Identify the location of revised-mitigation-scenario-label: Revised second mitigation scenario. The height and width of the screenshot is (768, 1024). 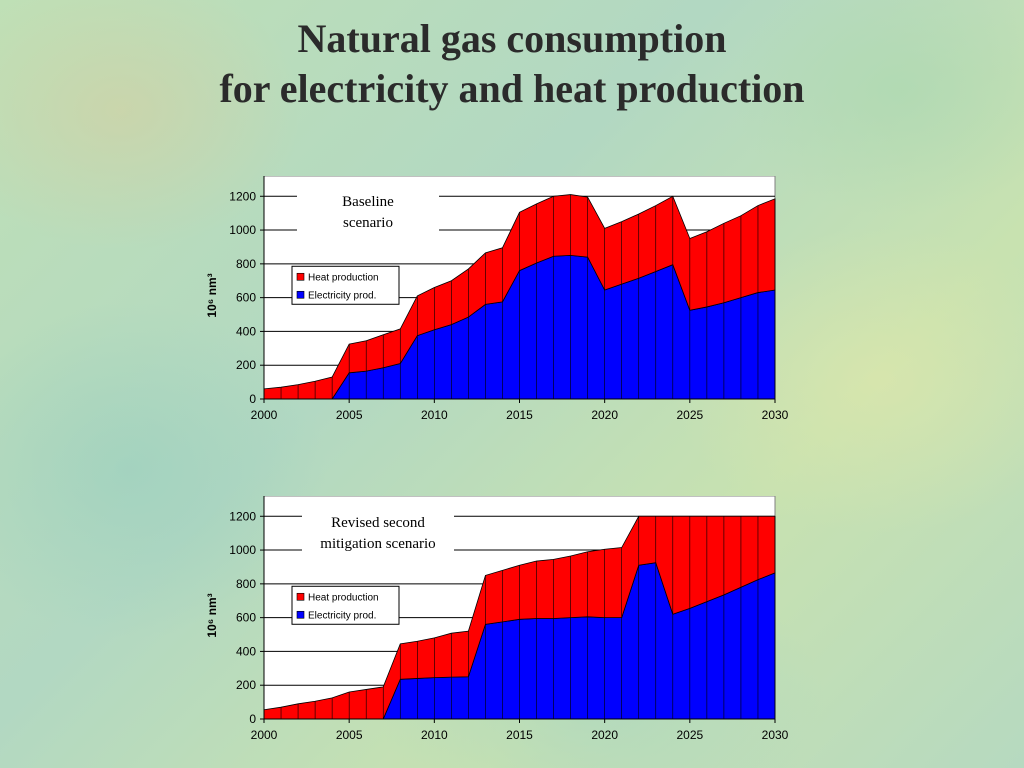
(378, 535).